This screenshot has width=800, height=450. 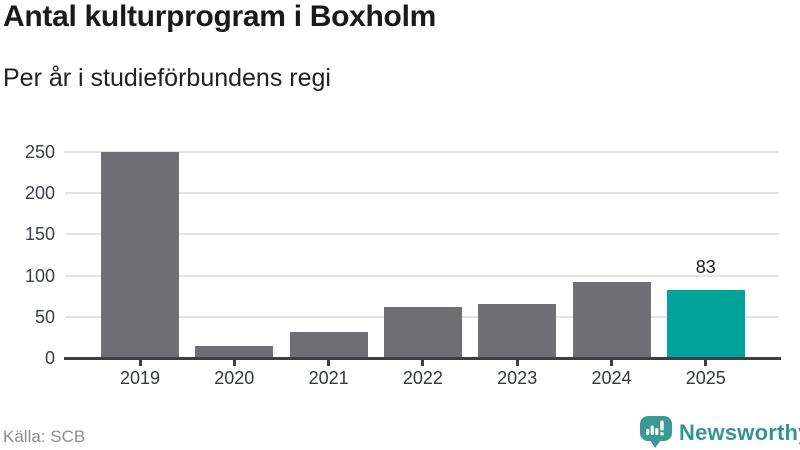 What do you see at coordinates (39, 234) in the screenshot?
I see `y-tick-label-150: 150` at bounding box center [39, 234].